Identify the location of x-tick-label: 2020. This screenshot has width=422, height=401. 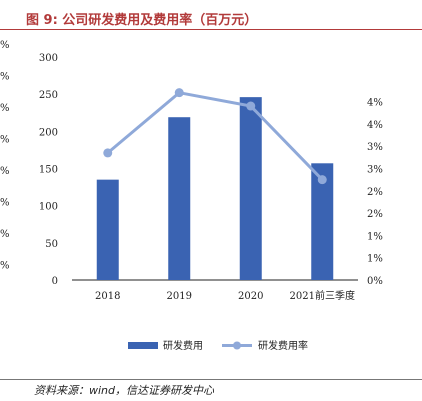
(250, 296).